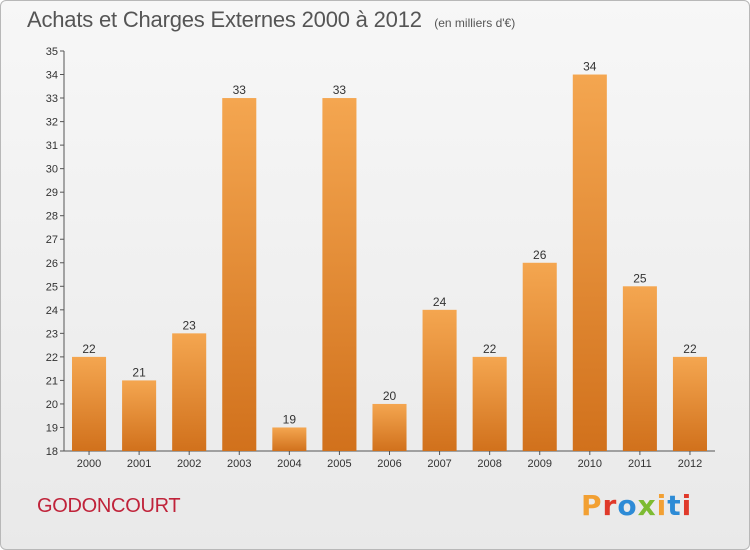 The image size is (750, 550). What do you see at coordinates (489, 403) in the screenshot?
I see `bar-2008` at bounding box center [489, 403].